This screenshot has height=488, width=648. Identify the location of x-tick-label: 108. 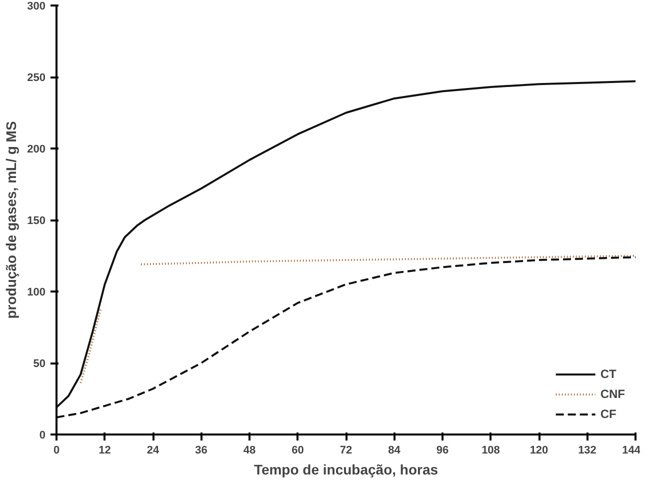
(491, 450).